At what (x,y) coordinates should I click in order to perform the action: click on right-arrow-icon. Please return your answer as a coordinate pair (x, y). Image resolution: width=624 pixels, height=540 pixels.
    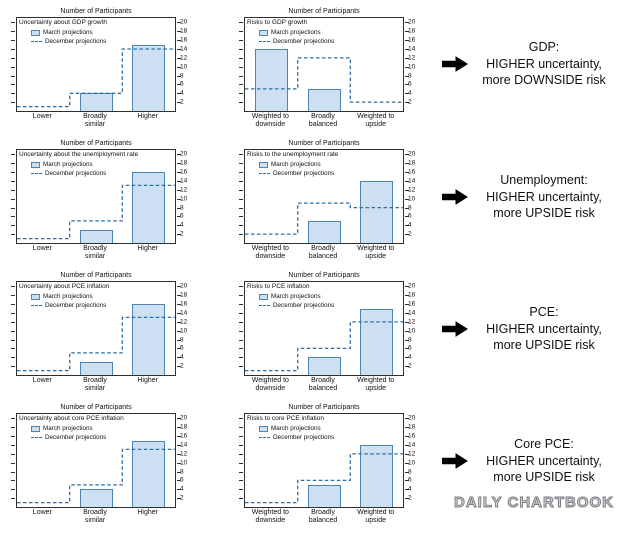
    Looking at the image, I should click on (455, 329).